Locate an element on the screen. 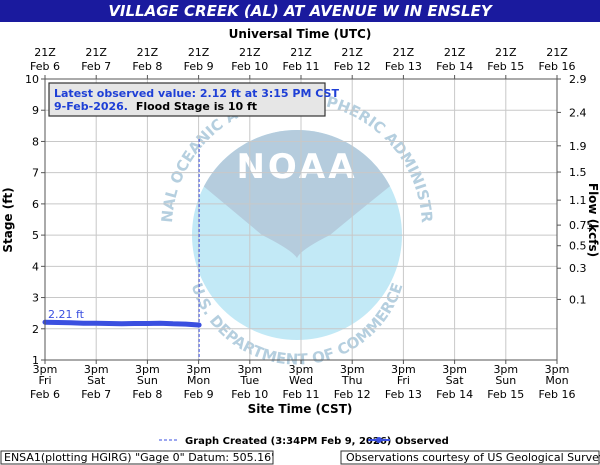 This screenshot has width=600, height=465. y-tick-label: 9 is located at coordinates (35, 110).